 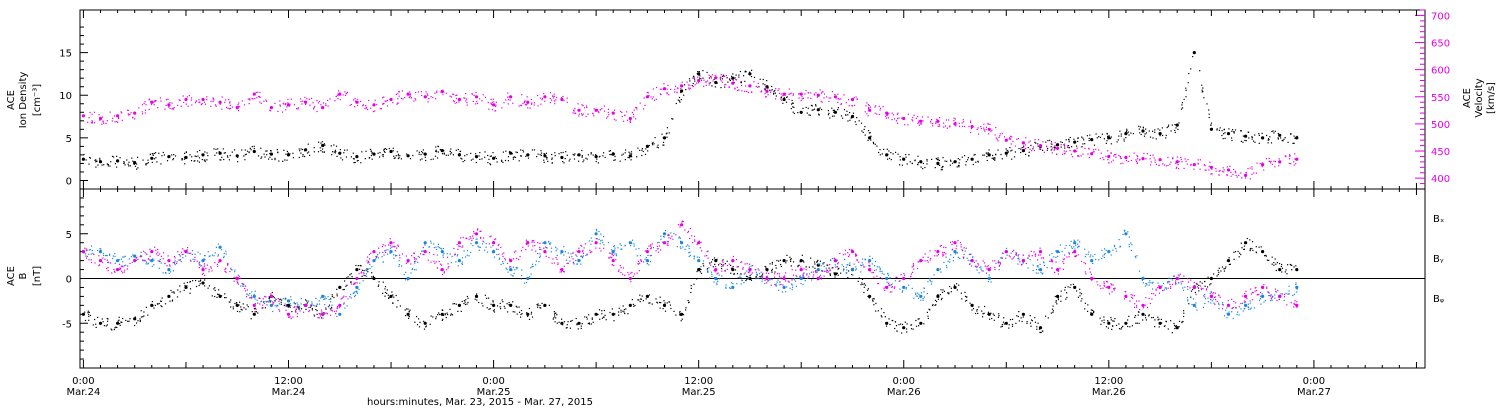 I want to click on density-point, so click(x=1006, y=153).